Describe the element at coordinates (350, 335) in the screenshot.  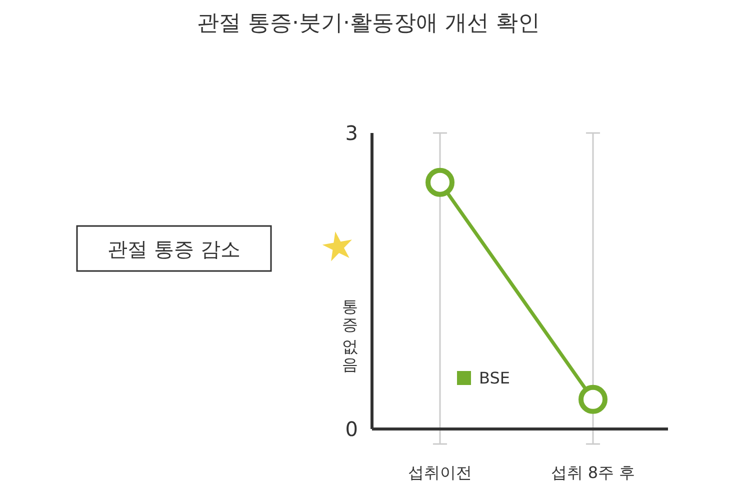
I see `y-axis-title: 통증 없음` at that location.